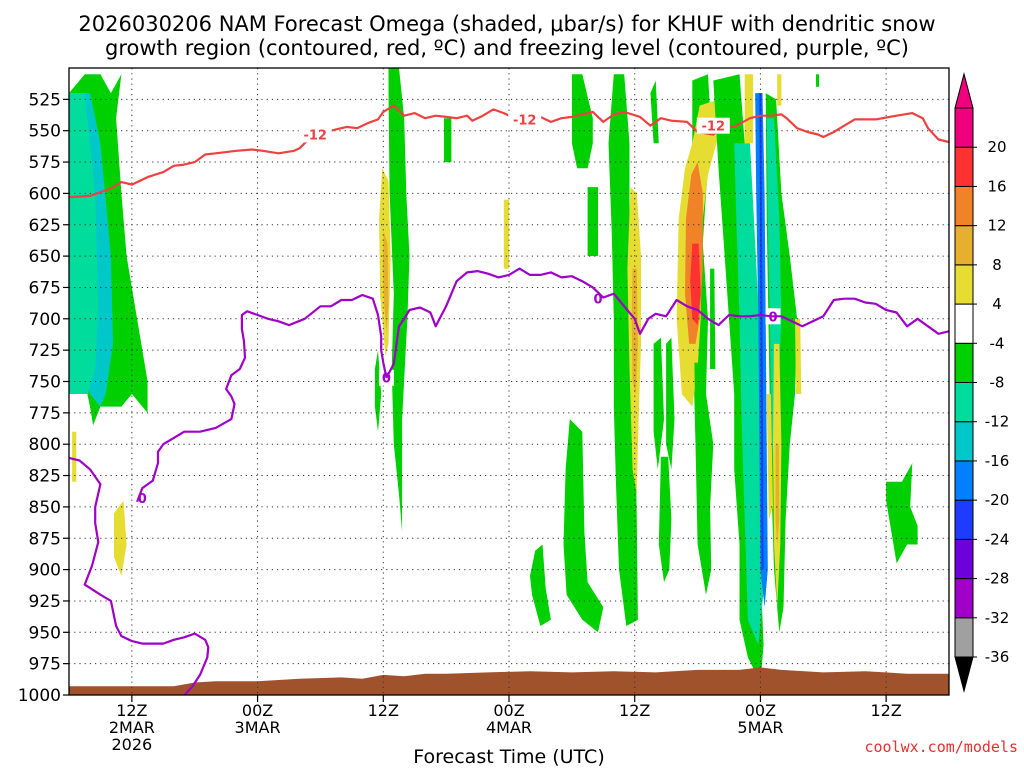  Describe the element at coordinates (45, 320) in the screenshot. I see `y-tick-label: 700` at that location.